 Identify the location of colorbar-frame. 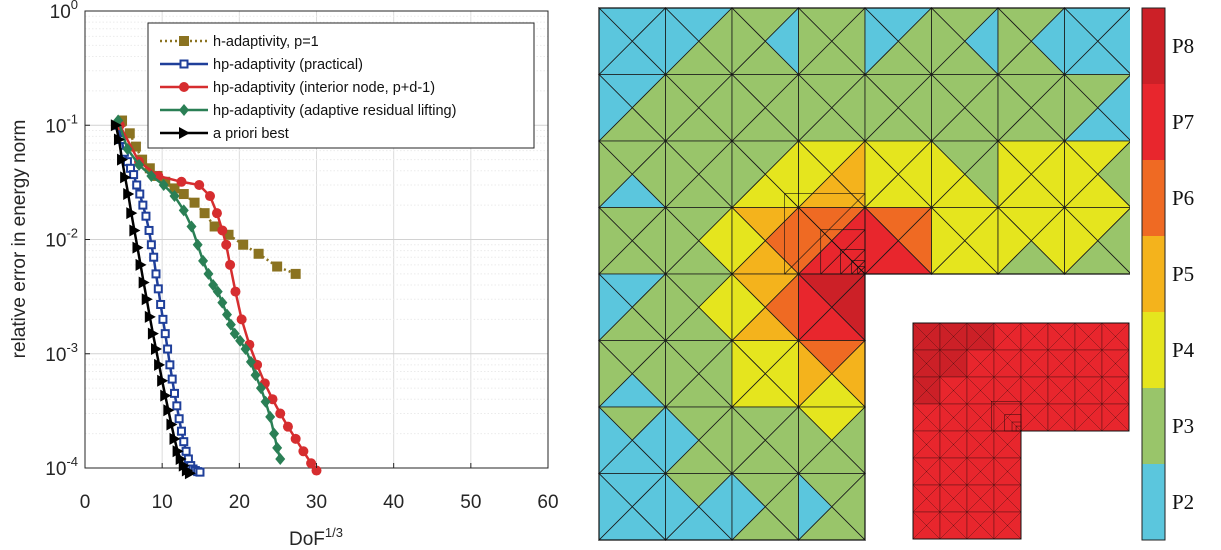
(1153, 274).